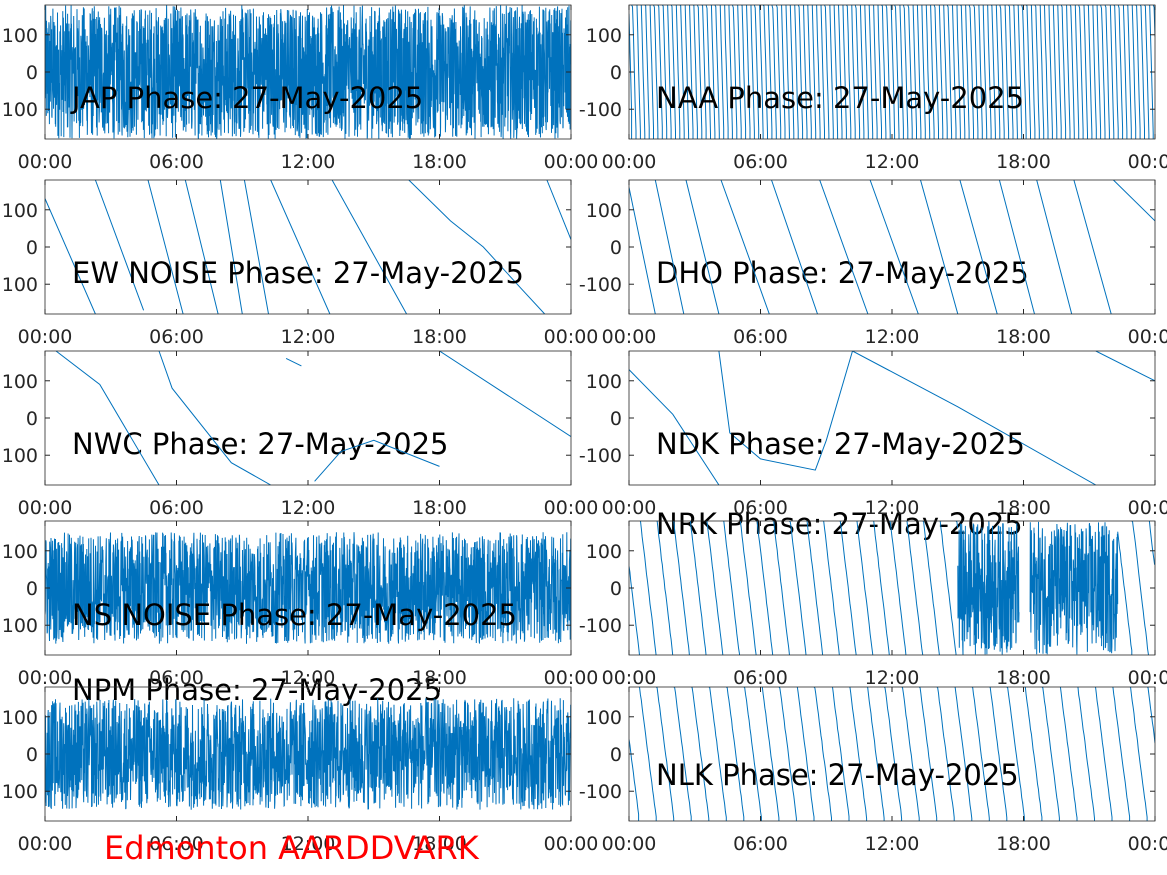  What do you see at coordinates (839, 524) in the screenshot?
I see `panel-title: NRK Phase: 27-May-2025` at bounding box center [839, 524].